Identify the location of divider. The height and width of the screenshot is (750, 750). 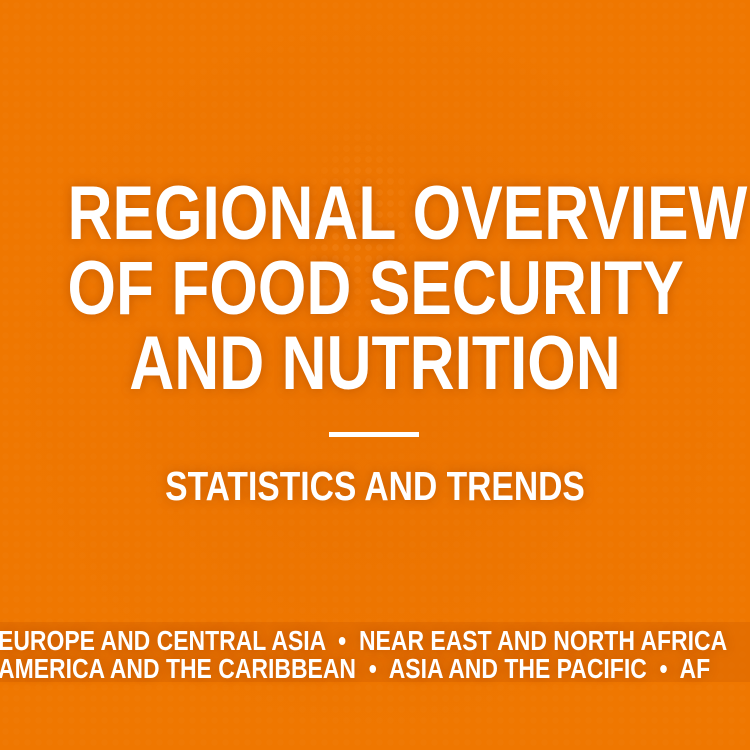
(374, 434).